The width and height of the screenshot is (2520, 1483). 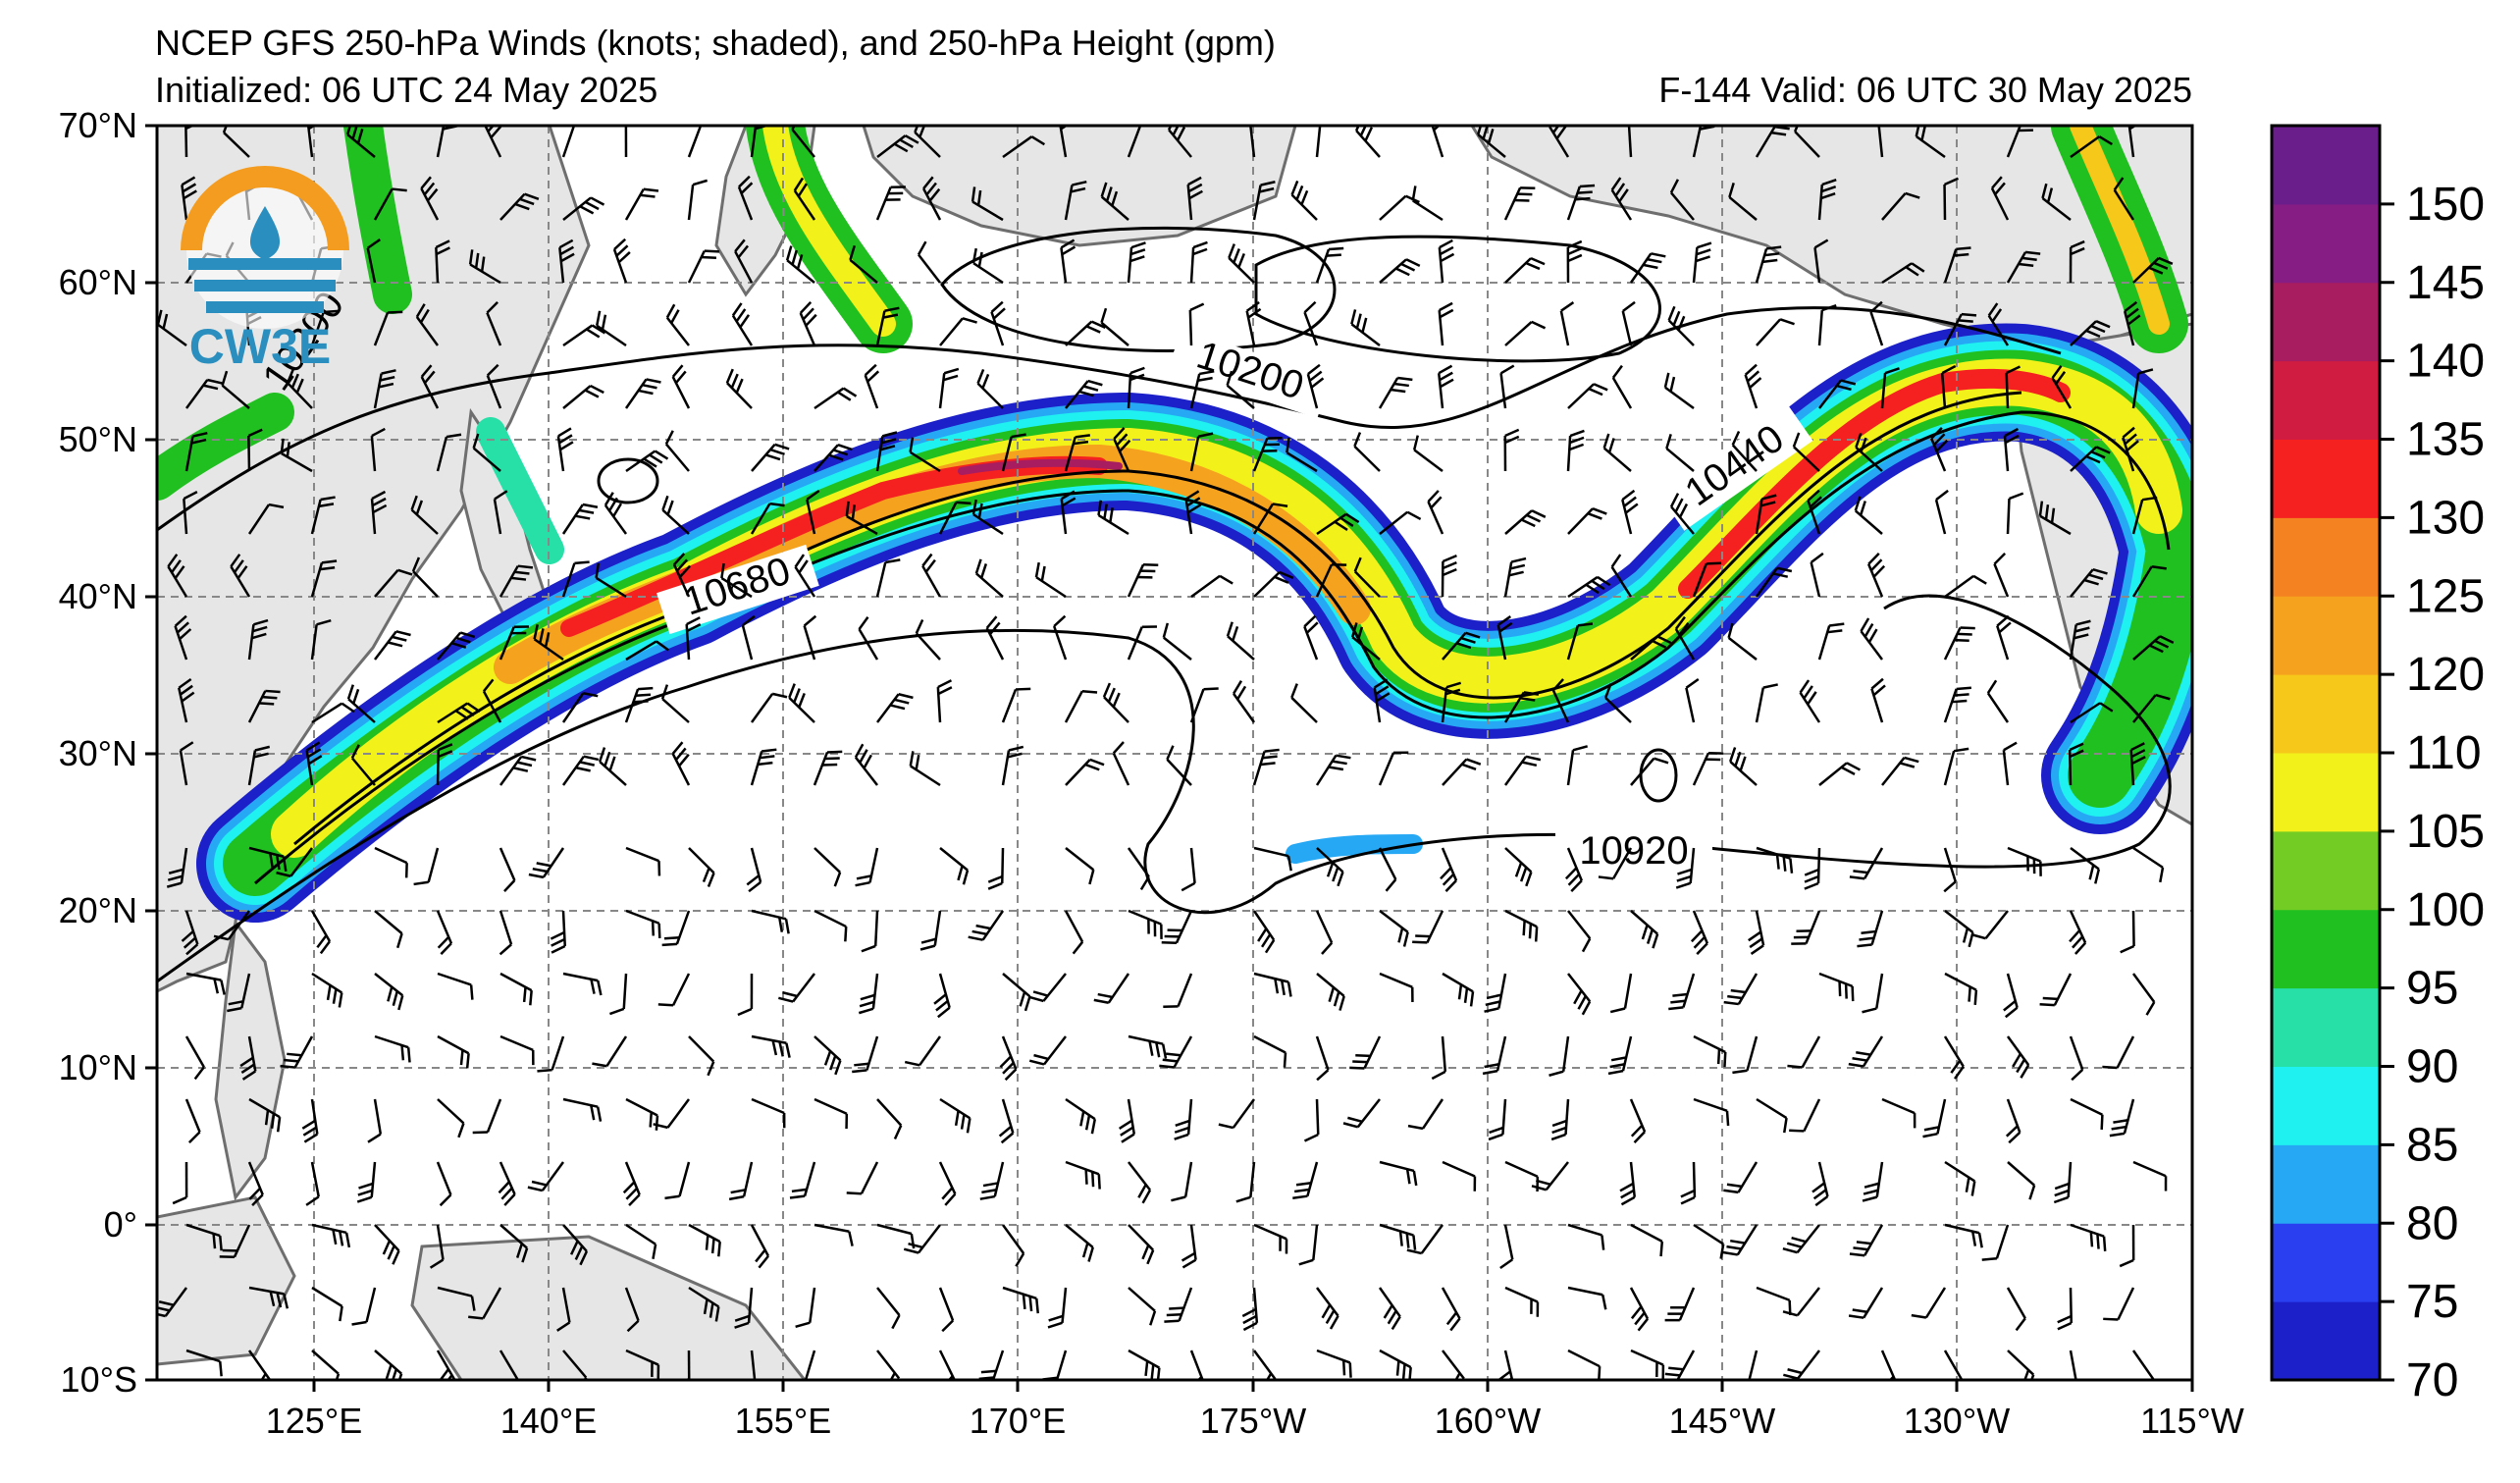 I want to click on colorbar-label-120: 120, so click(x=2445, y=675).